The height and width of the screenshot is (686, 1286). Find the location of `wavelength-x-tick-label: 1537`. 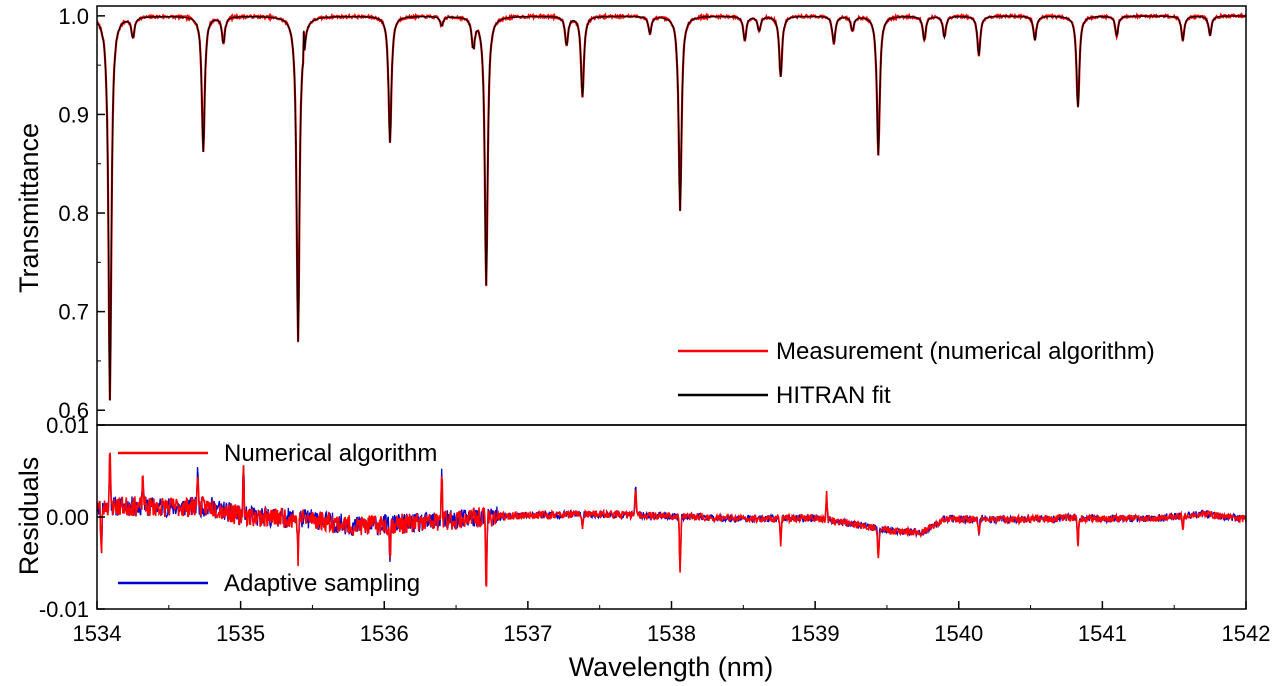

wavelength-x-tick-label: 1537 is located at coordinates (527, 633).